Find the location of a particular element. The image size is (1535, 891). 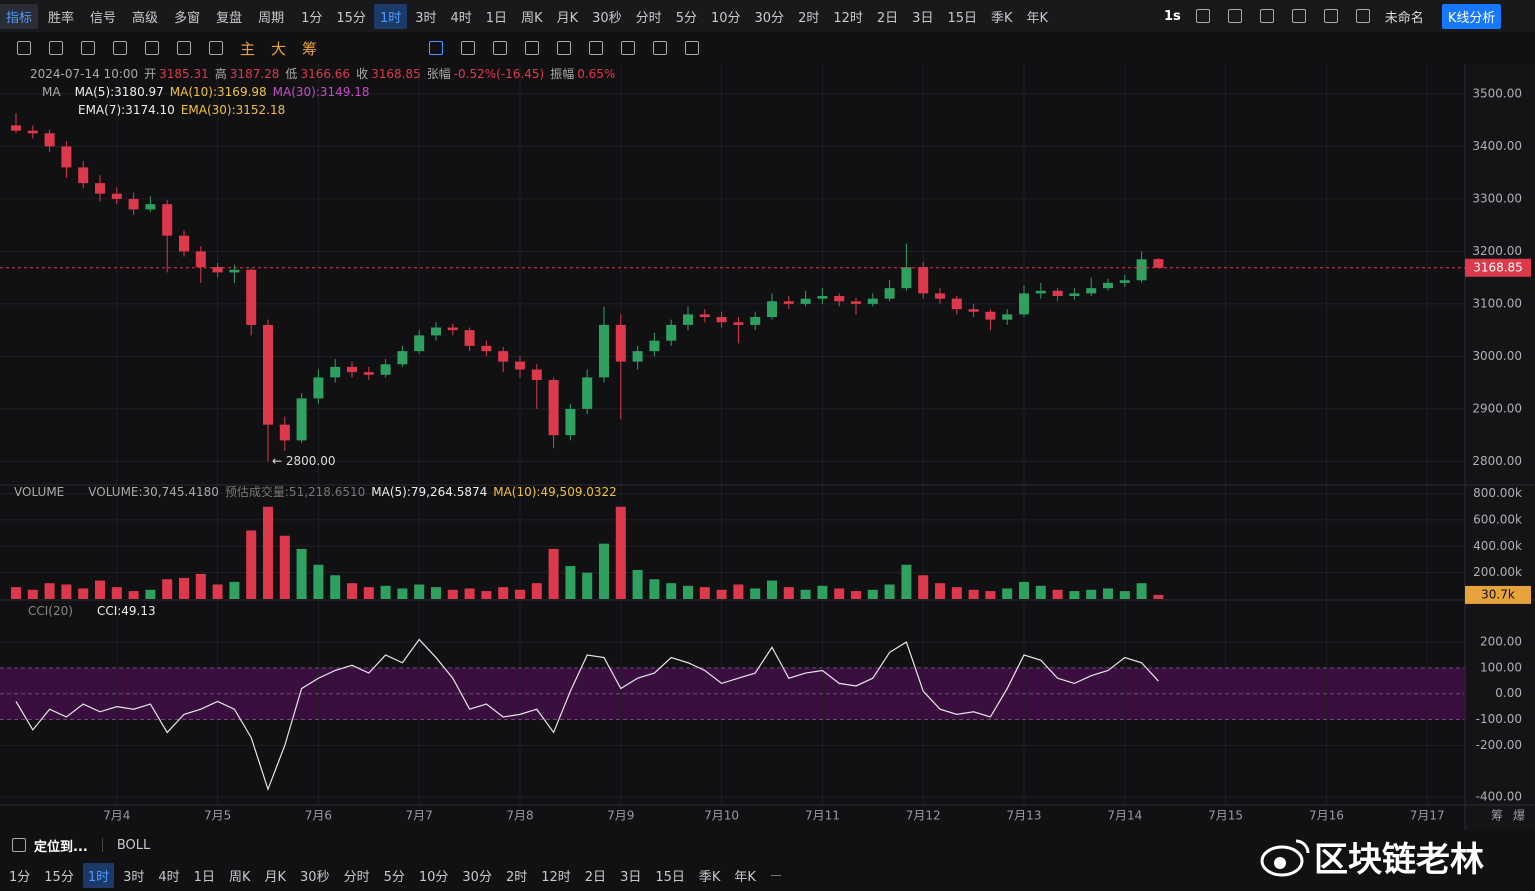

toolbar-item: 2日 is located at coordinates (887, 18).